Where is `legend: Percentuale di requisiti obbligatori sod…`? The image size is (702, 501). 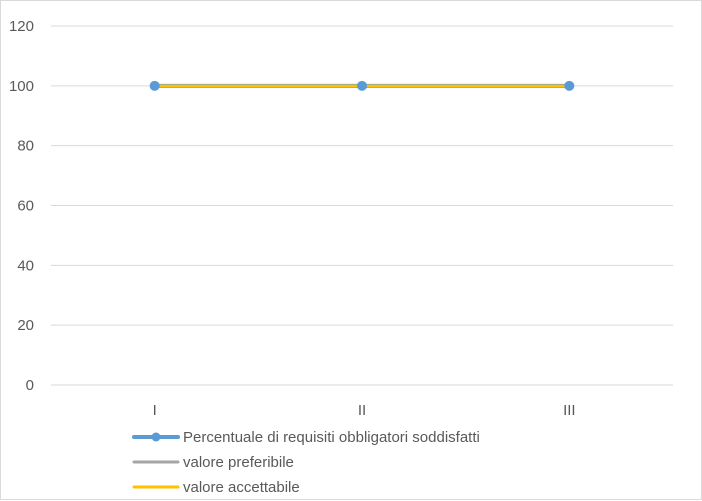 legend: Percentuale di requisiti obbligatori sod… is located at coordinates (306, 462).